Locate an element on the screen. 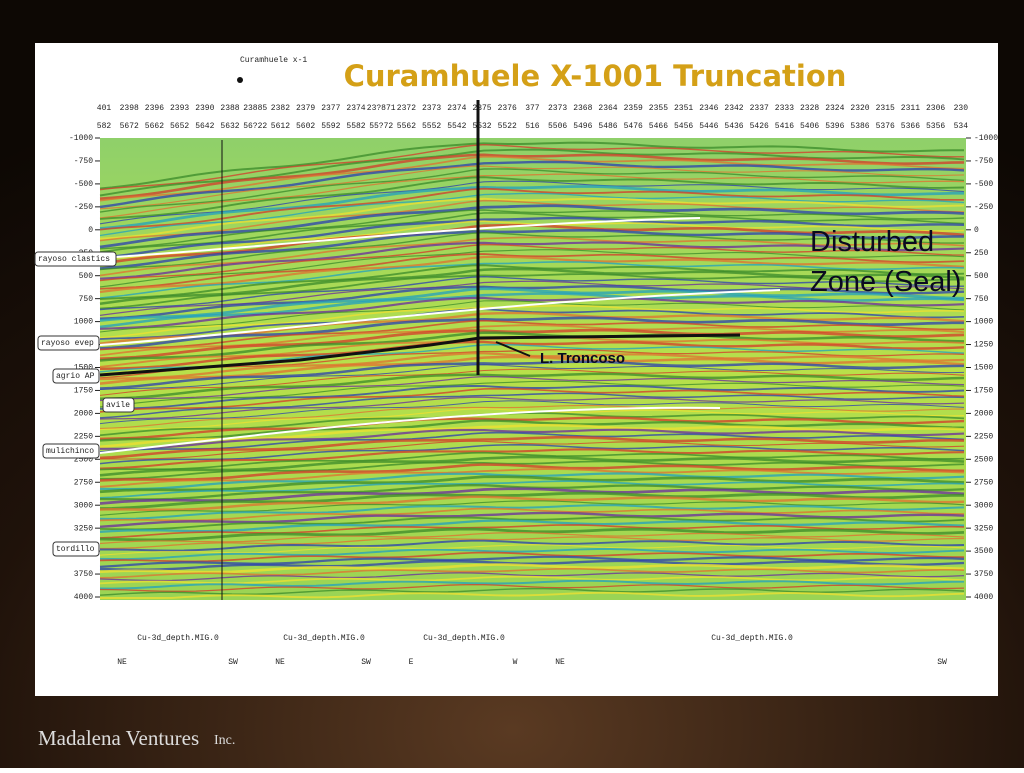  depth-label: -1000 is located at coordinates (81, 138).